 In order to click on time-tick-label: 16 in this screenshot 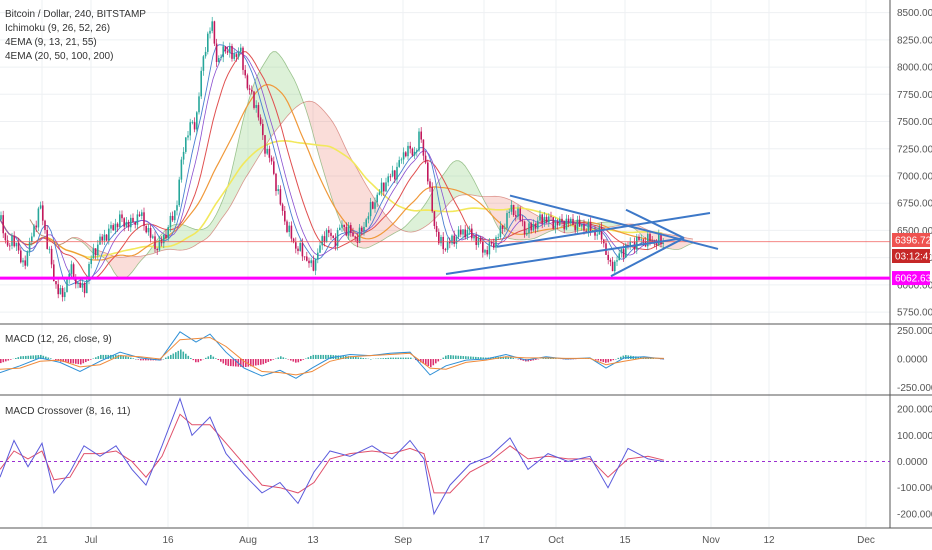, I will do `click(168, 540)`.